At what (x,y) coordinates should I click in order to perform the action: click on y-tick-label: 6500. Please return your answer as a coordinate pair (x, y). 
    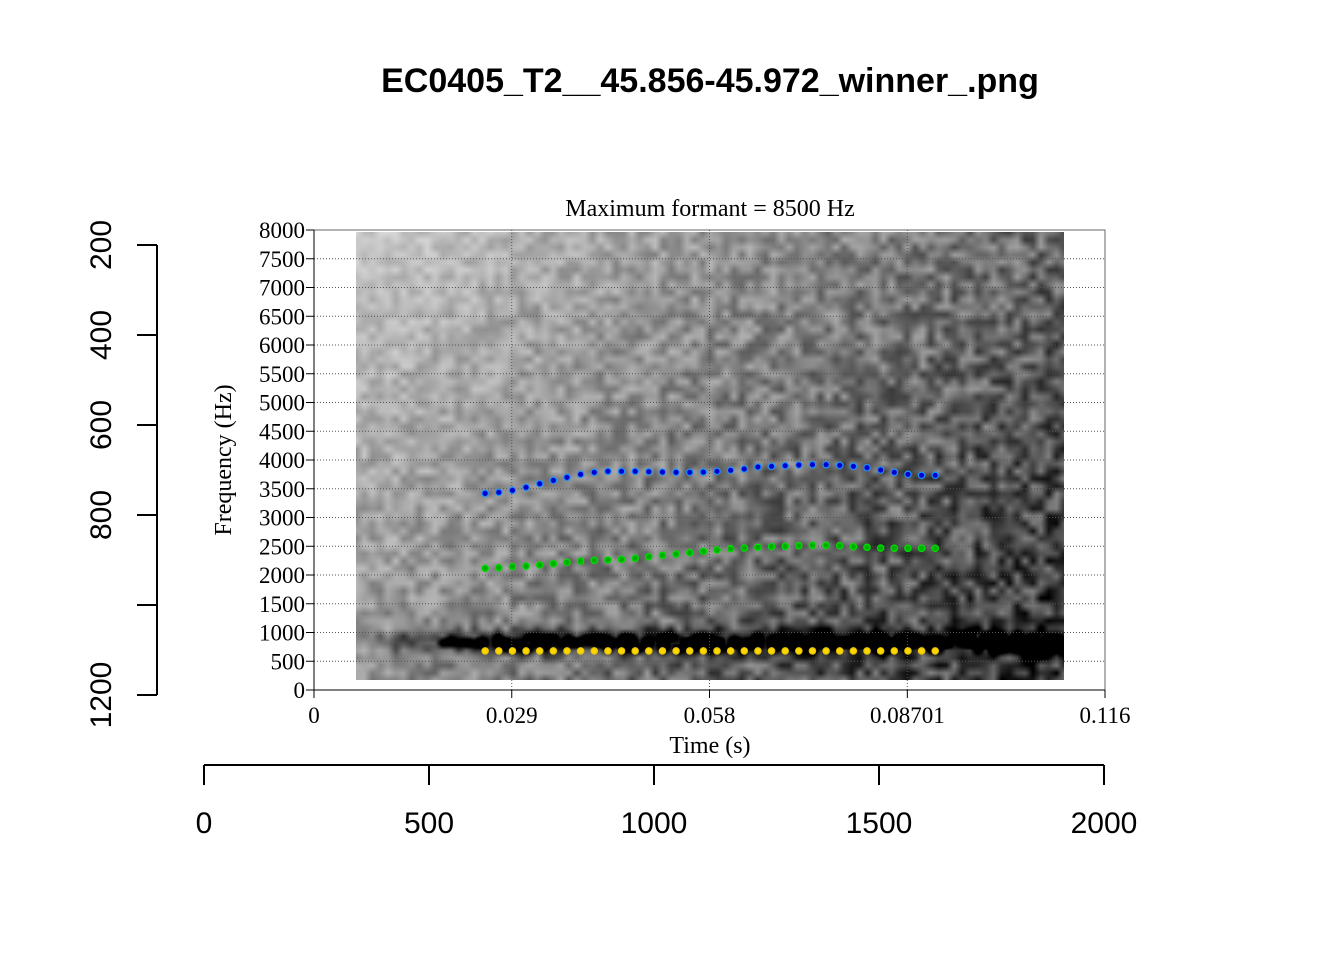
    Looking at the image, I should click on (282, 316).